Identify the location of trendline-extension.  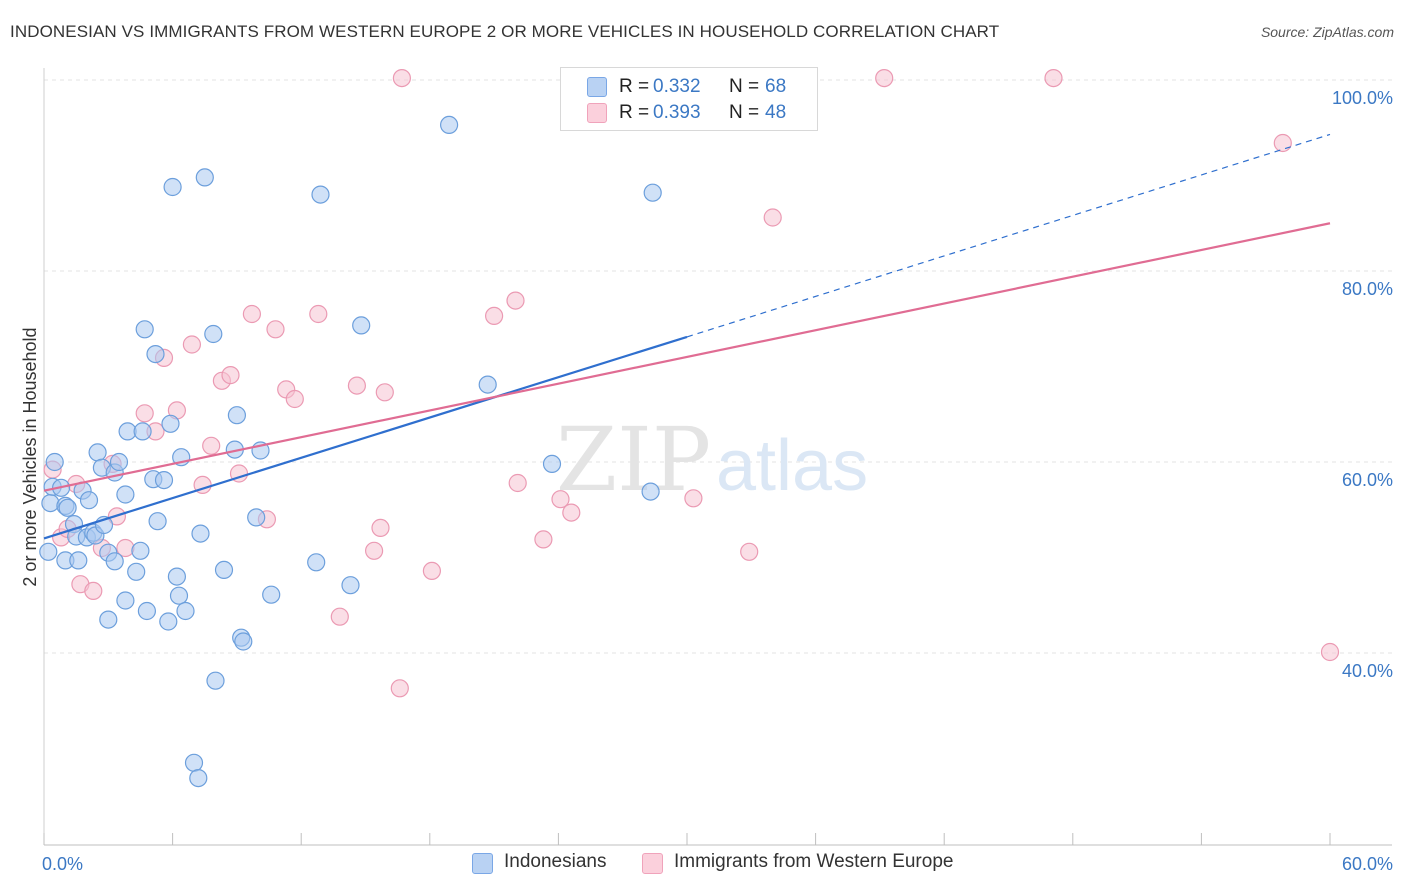
(1008, 235).